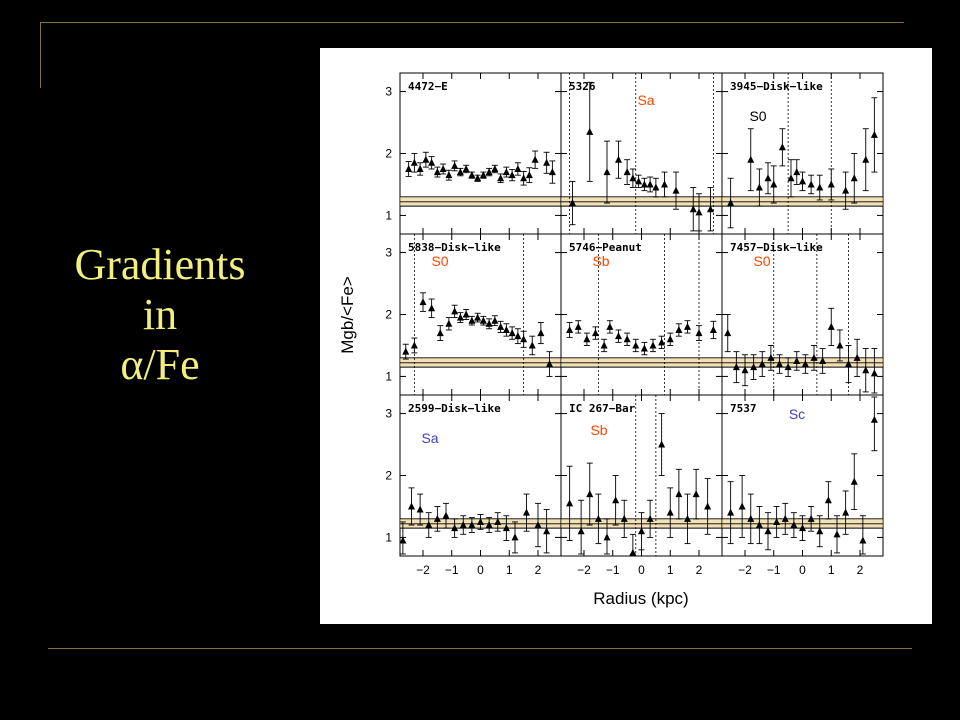 The width and height of the screenshot is (960, 720). Describe the element at coordinates (429, 438) in the screenshot. I see `panel-type-2599: Sa` at that location.